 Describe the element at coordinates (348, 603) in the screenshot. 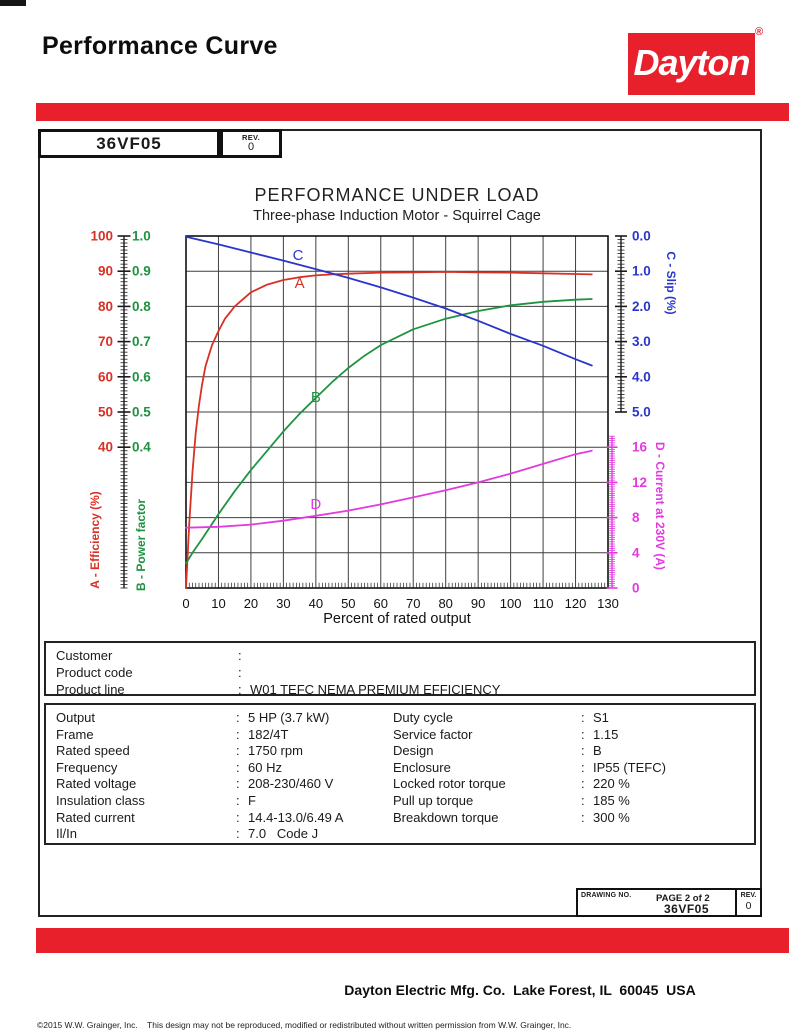

I see `x-tick-label: 50` at that location.